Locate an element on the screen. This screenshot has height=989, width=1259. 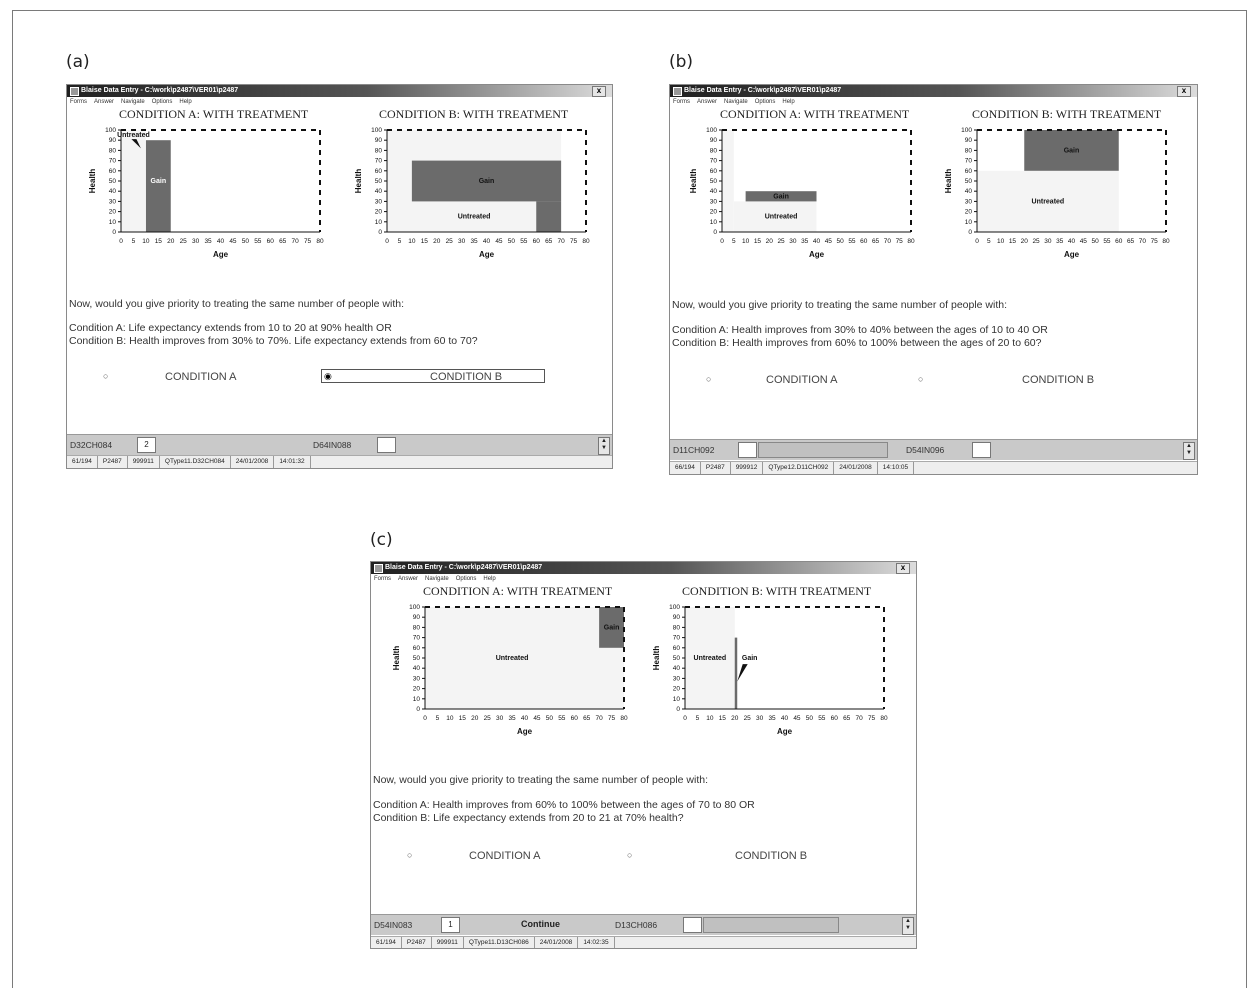
option-condition-b-selected is located at coordinates (433, 376).